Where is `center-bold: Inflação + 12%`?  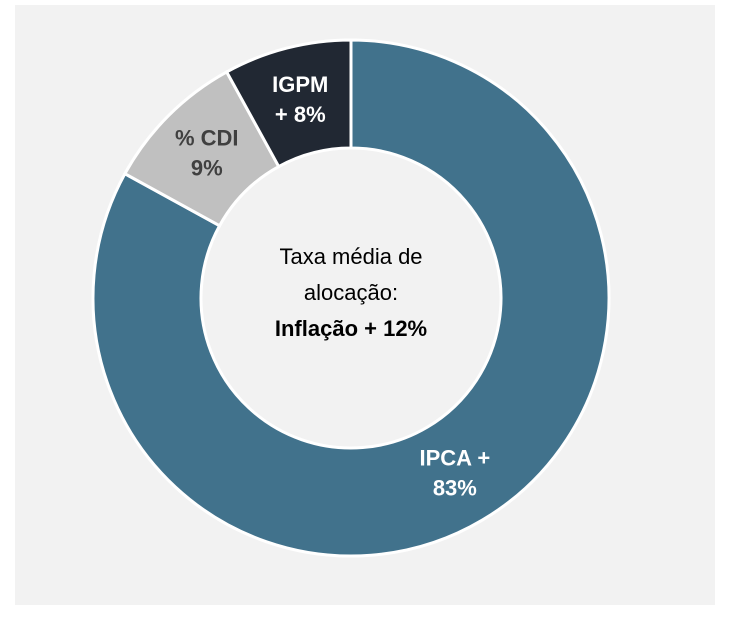 center-bold: Inflação + 12% is located at coordinates (351, 328).